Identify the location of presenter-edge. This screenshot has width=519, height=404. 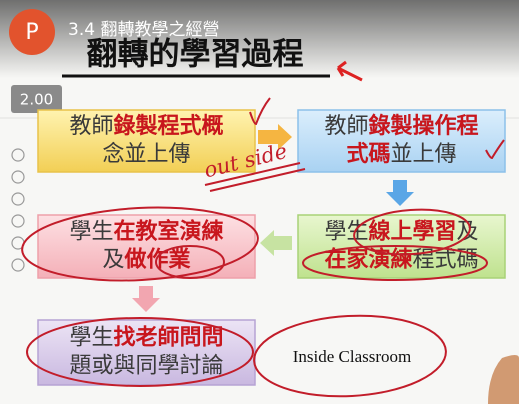
(503, 379).